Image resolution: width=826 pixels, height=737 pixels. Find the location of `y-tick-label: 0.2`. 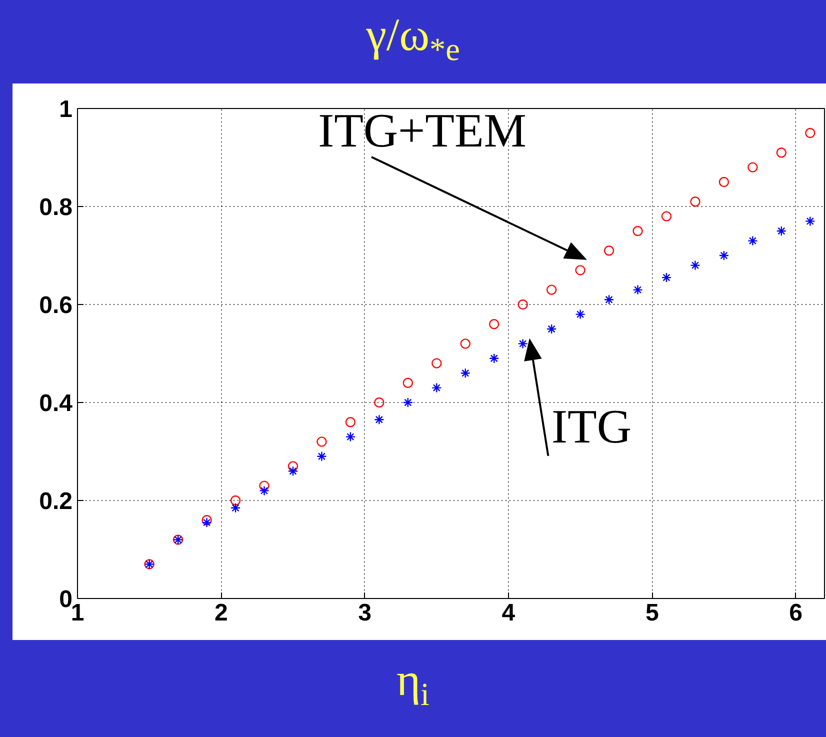

y-tick-label: 0.2 is located at coordinates (56, 501).